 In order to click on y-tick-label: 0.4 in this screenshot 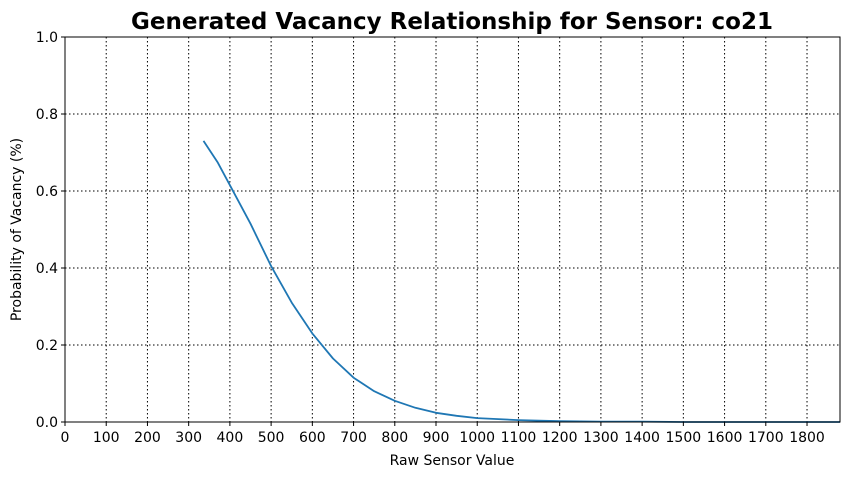, I will do `click(47, 269)`.